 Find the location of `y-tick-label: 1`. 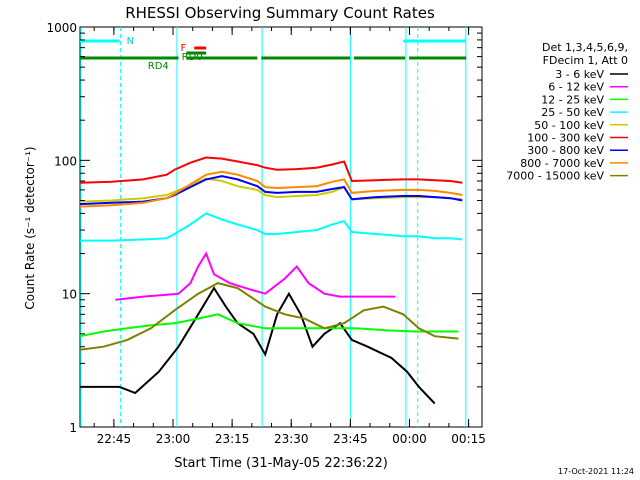

y-tick-label: 1 is located at coordinates (73, 428).